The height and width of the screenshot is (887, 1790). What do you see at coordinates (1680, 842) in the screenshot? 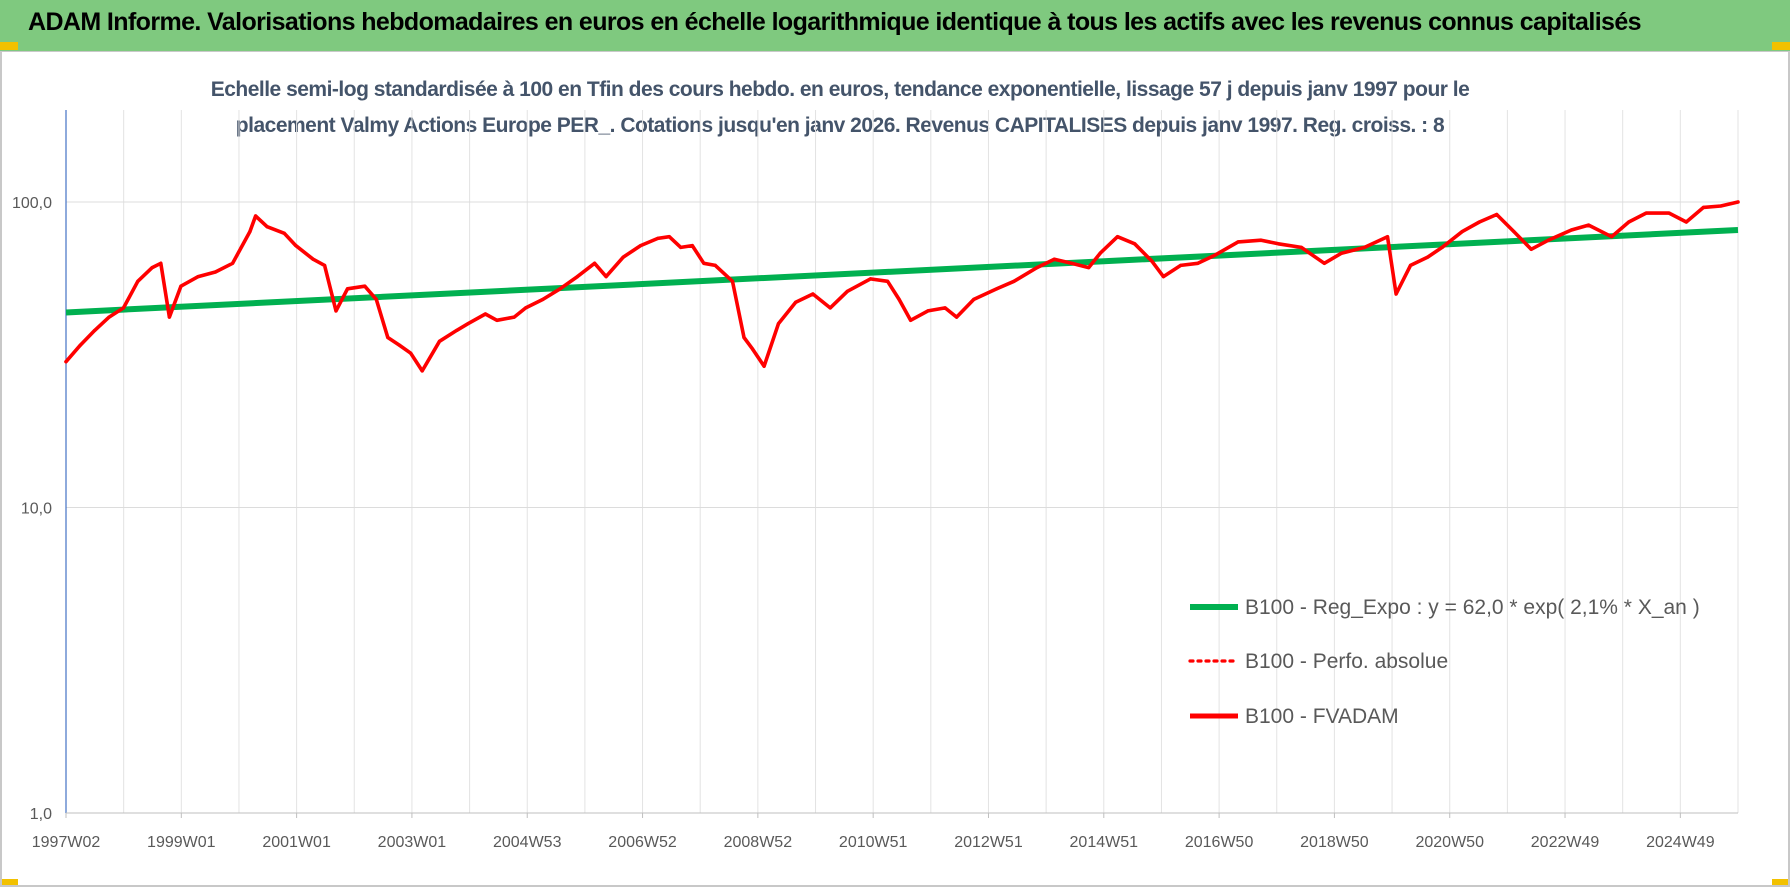
I see `x-tick-label: 2024W49` at bounding box center [1680, 842].